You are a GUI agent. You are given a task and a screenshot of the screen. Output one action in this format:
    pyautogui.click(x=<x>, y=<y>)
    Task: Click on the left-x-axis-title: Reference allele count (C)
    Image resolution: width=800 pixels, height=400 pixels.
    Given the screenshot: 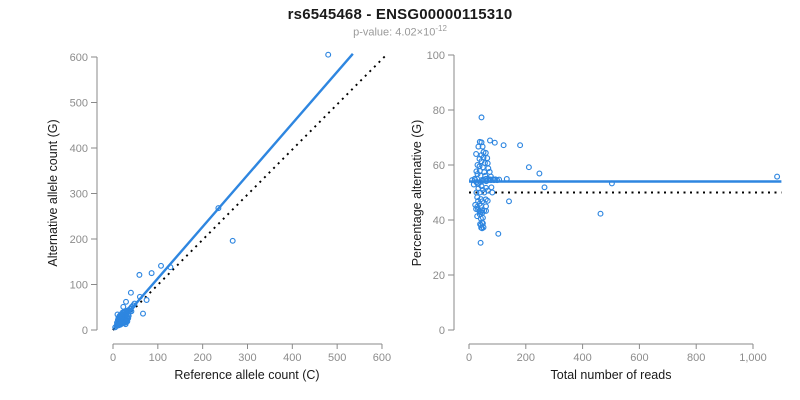 What is the action you would take?
    pyautogui.click(x=246, y=375)
    